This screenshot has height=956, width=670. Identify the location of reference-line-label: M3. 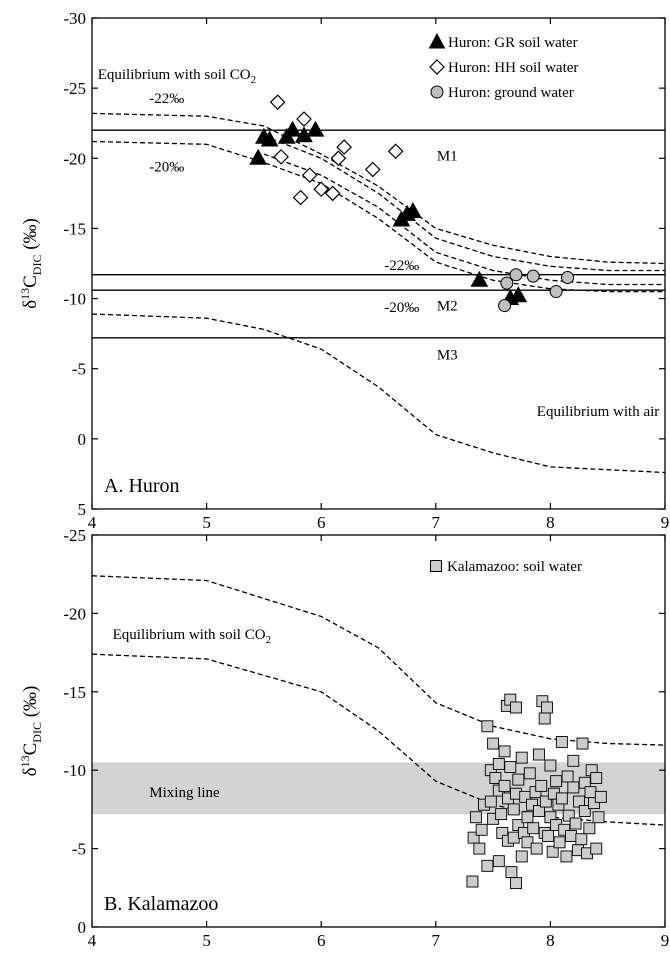
(447, 356).